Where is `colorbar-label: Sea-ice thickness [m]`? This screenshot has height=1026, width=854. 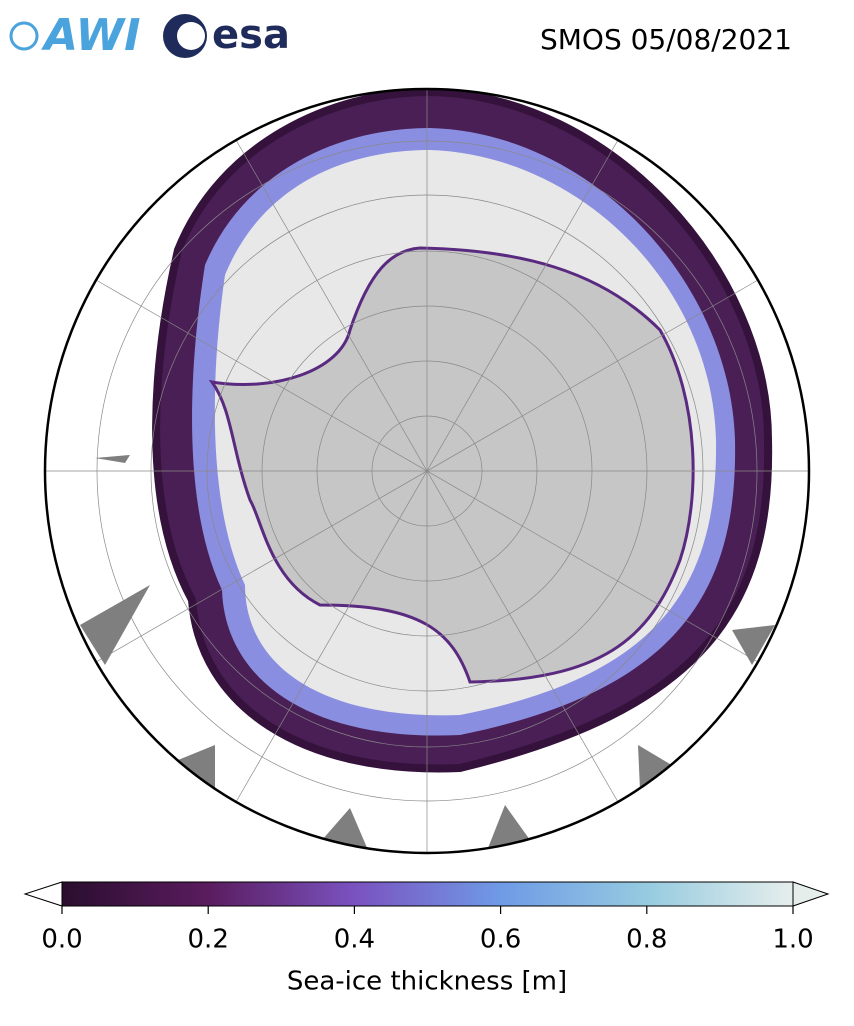
colorbar-label: Sea-ice thickness [m] is located at coordinates (427, 982).